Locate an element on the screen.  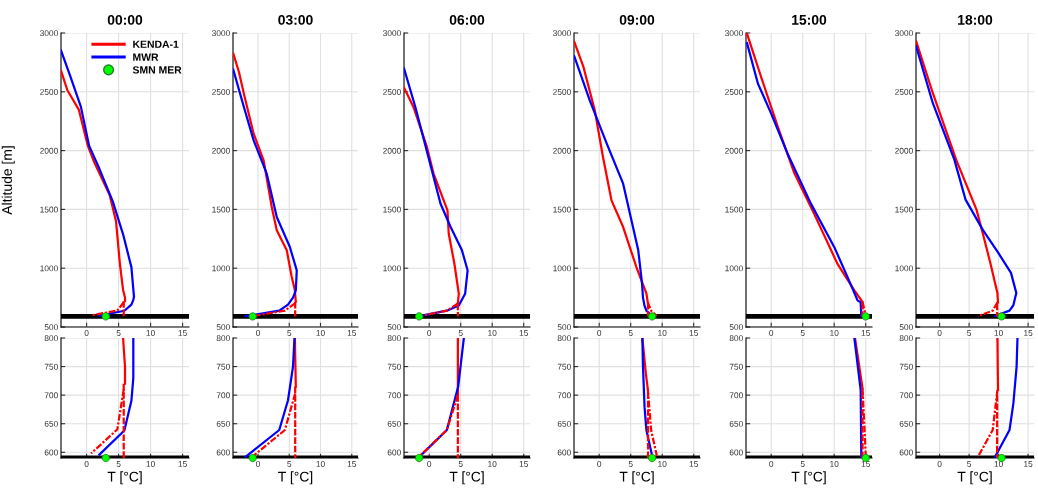
chart-title: 18:00 is located at coordinates (975, 19).